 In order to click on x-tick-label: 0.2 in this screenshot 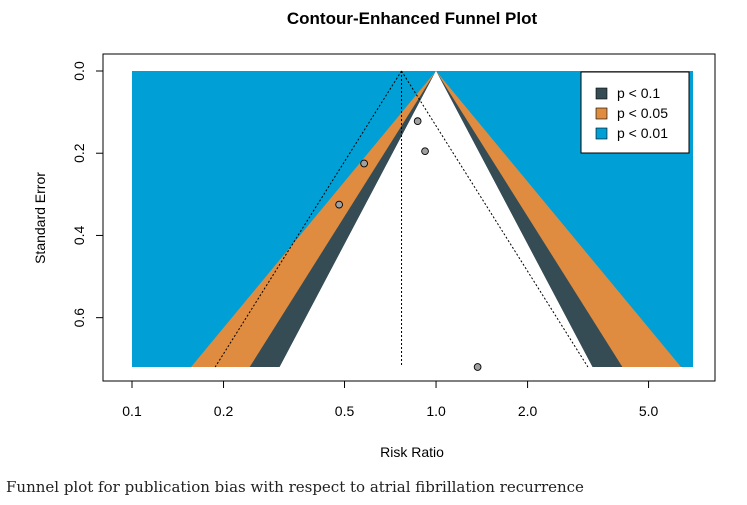, I will do `click(224, 411)`.